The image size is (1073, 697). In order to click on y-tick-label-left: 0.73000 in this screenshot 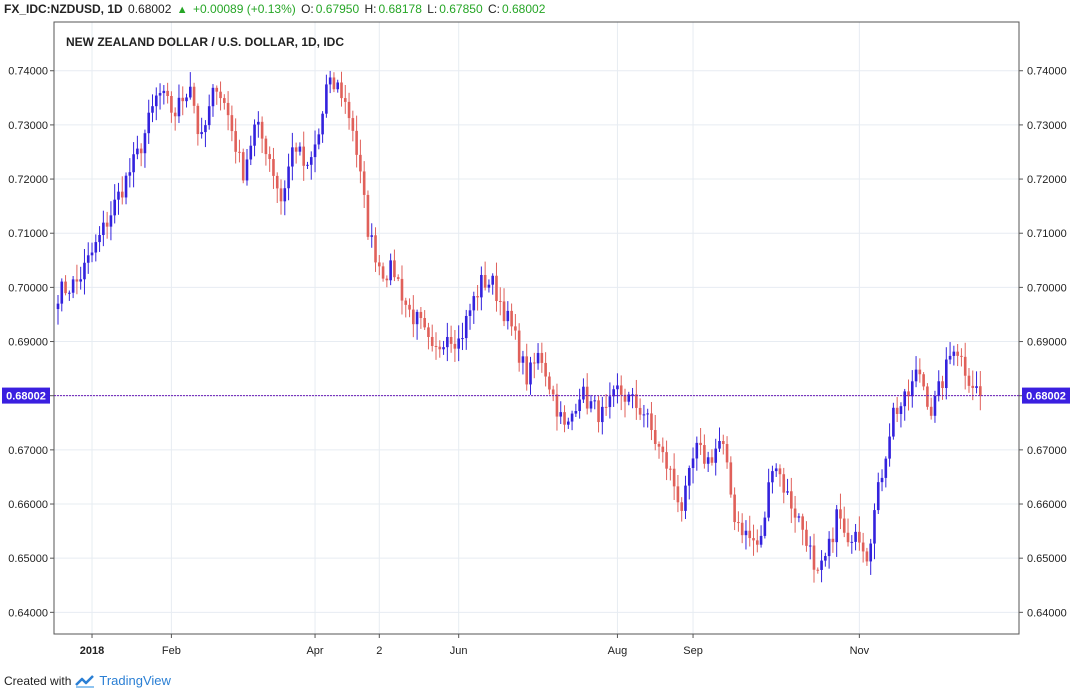, I will do `click(28, 126)`.